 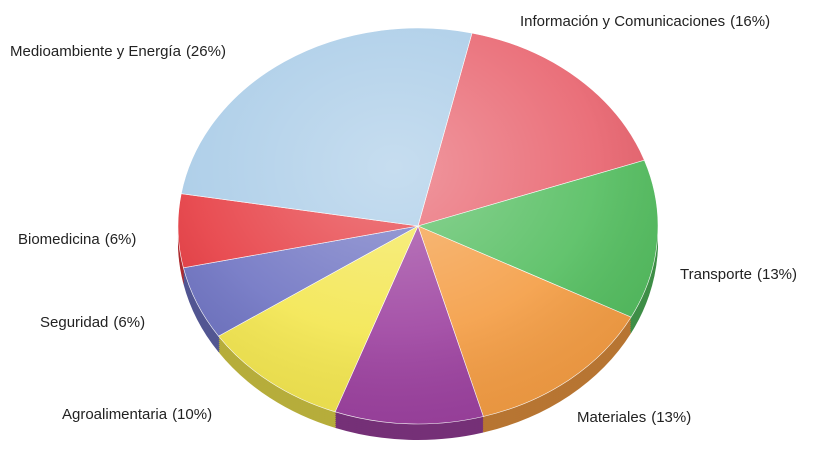 I want to click on slice-label: Biomedicina (6%), so click(x=77, y=239).